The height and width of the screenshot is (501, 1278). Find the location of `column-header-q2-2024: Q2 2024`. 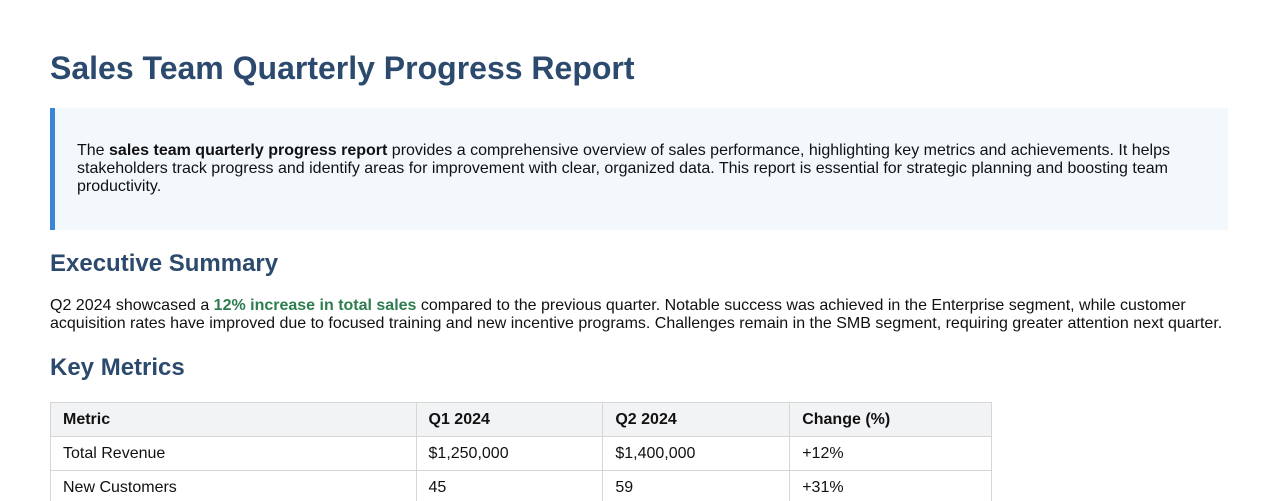

column-header-q2-2024: Q2 2024 is located at coordinates (696, 419).